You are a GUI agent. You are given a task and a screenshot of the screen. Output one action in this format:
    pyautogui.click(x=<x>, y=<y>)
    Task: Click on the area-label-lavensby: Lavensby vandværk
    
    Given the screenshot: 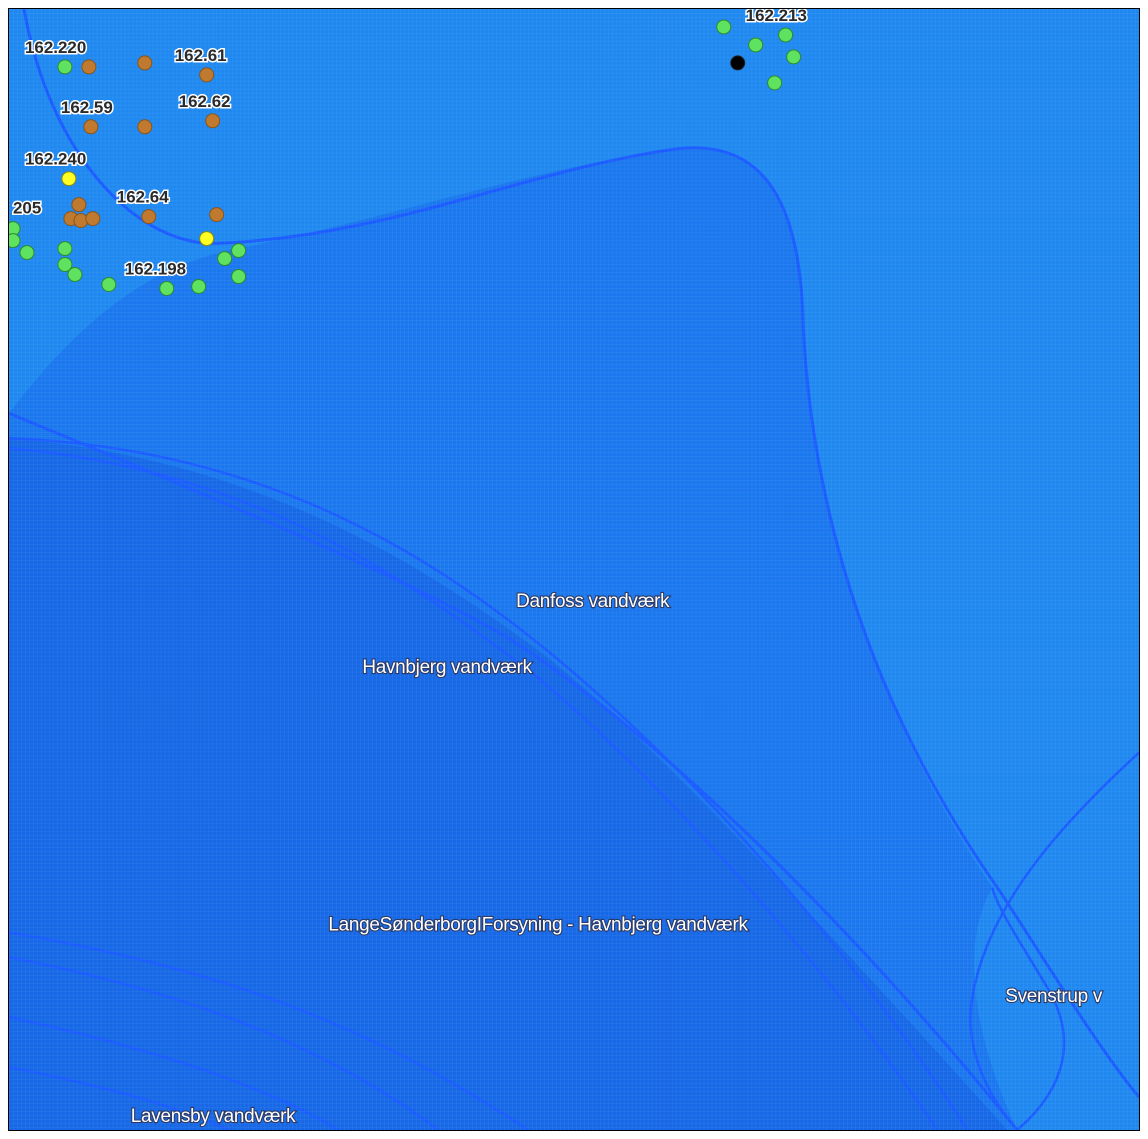 What is the action you would take?
    pyautogui.click(x=213, y=1116)
    